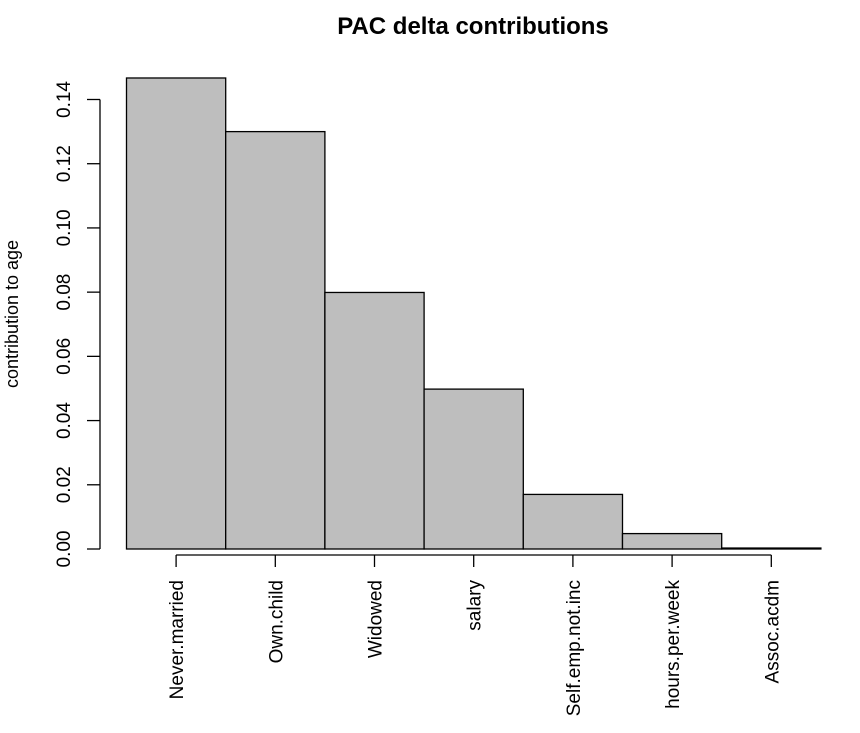  Describe the element at coordinates (177, 639) in the screenshot. I see `x-tick-label: Never.married` at that location.